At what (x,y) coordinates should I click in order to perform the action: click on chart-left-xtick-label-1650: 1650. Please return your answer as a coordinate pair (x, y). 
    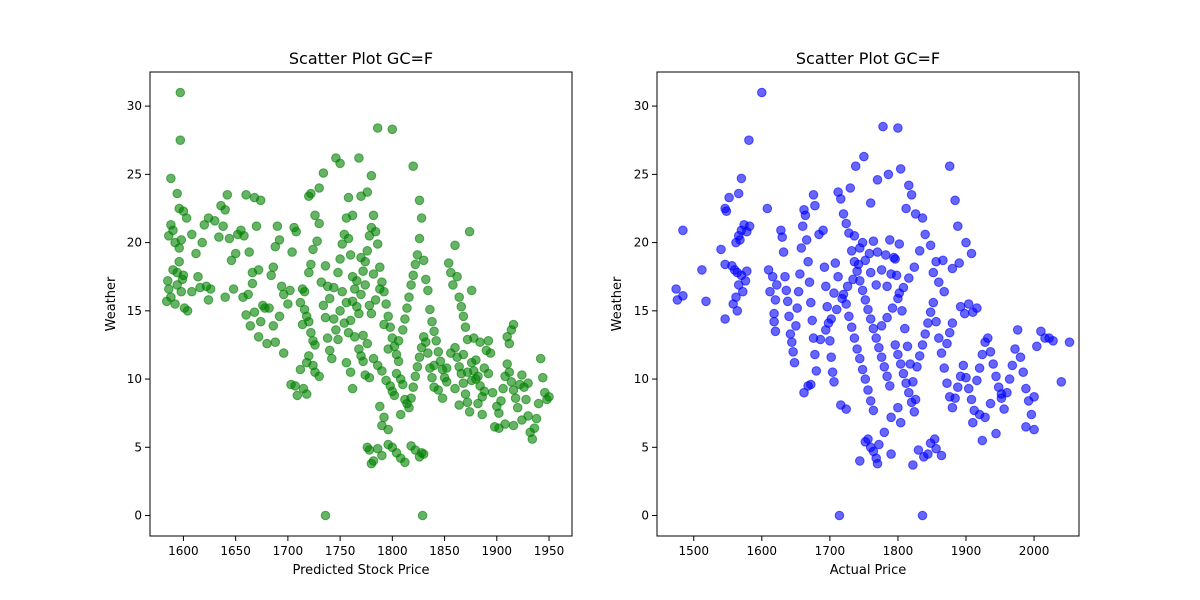
    Looking at the image, I should click on (235, 551).